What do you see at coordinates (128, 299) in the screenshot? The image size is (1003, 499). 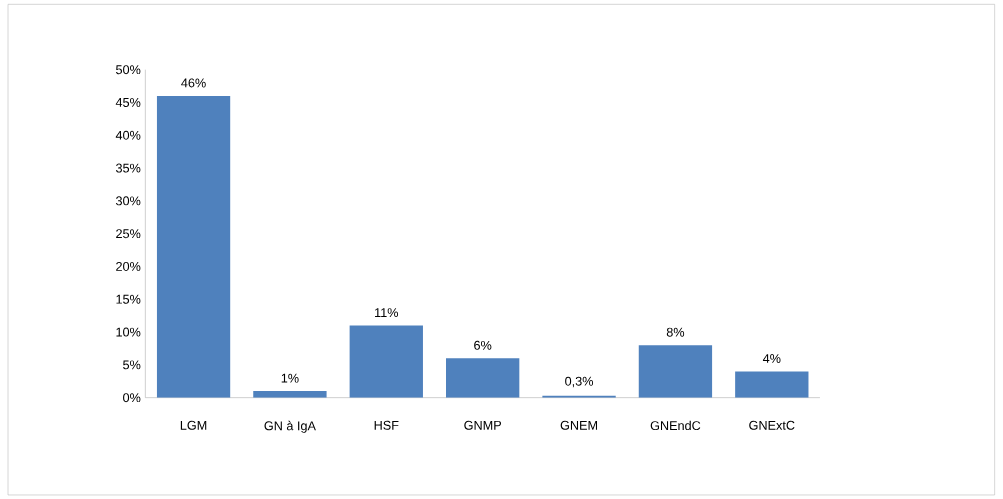 I see `y-tick-label: 15%` at bounding box center [128, 299].